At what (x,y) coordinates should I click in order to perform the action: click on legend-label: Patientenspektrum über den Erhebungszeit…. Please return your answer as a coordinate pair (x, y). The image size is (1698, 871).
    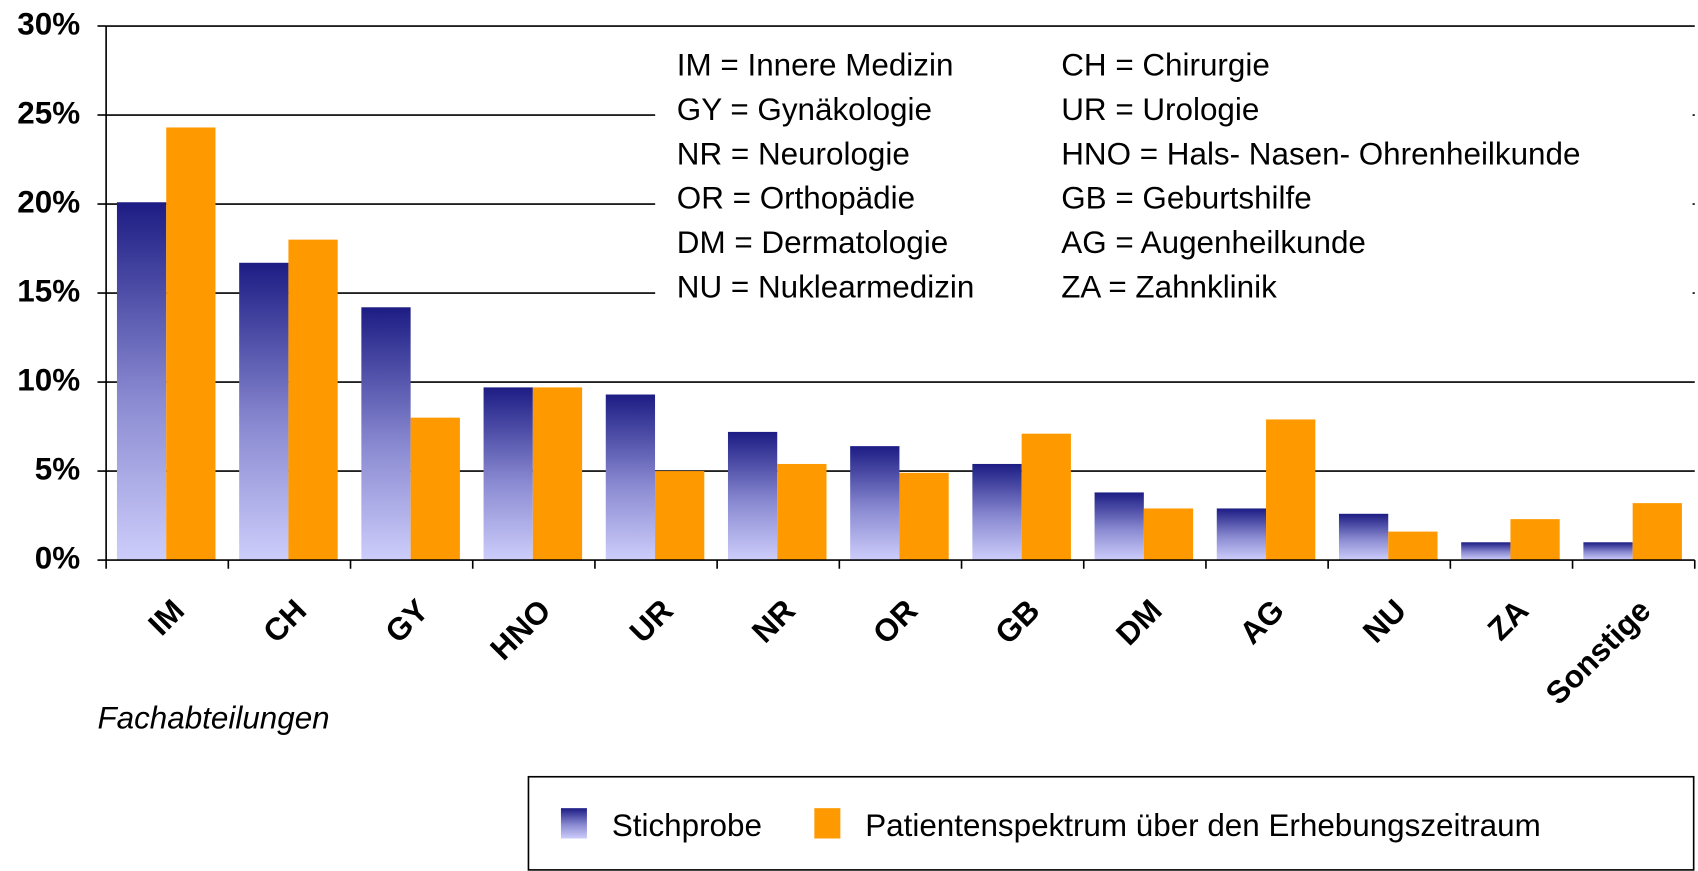
    Looking at the image, I should click on (1203, 825).